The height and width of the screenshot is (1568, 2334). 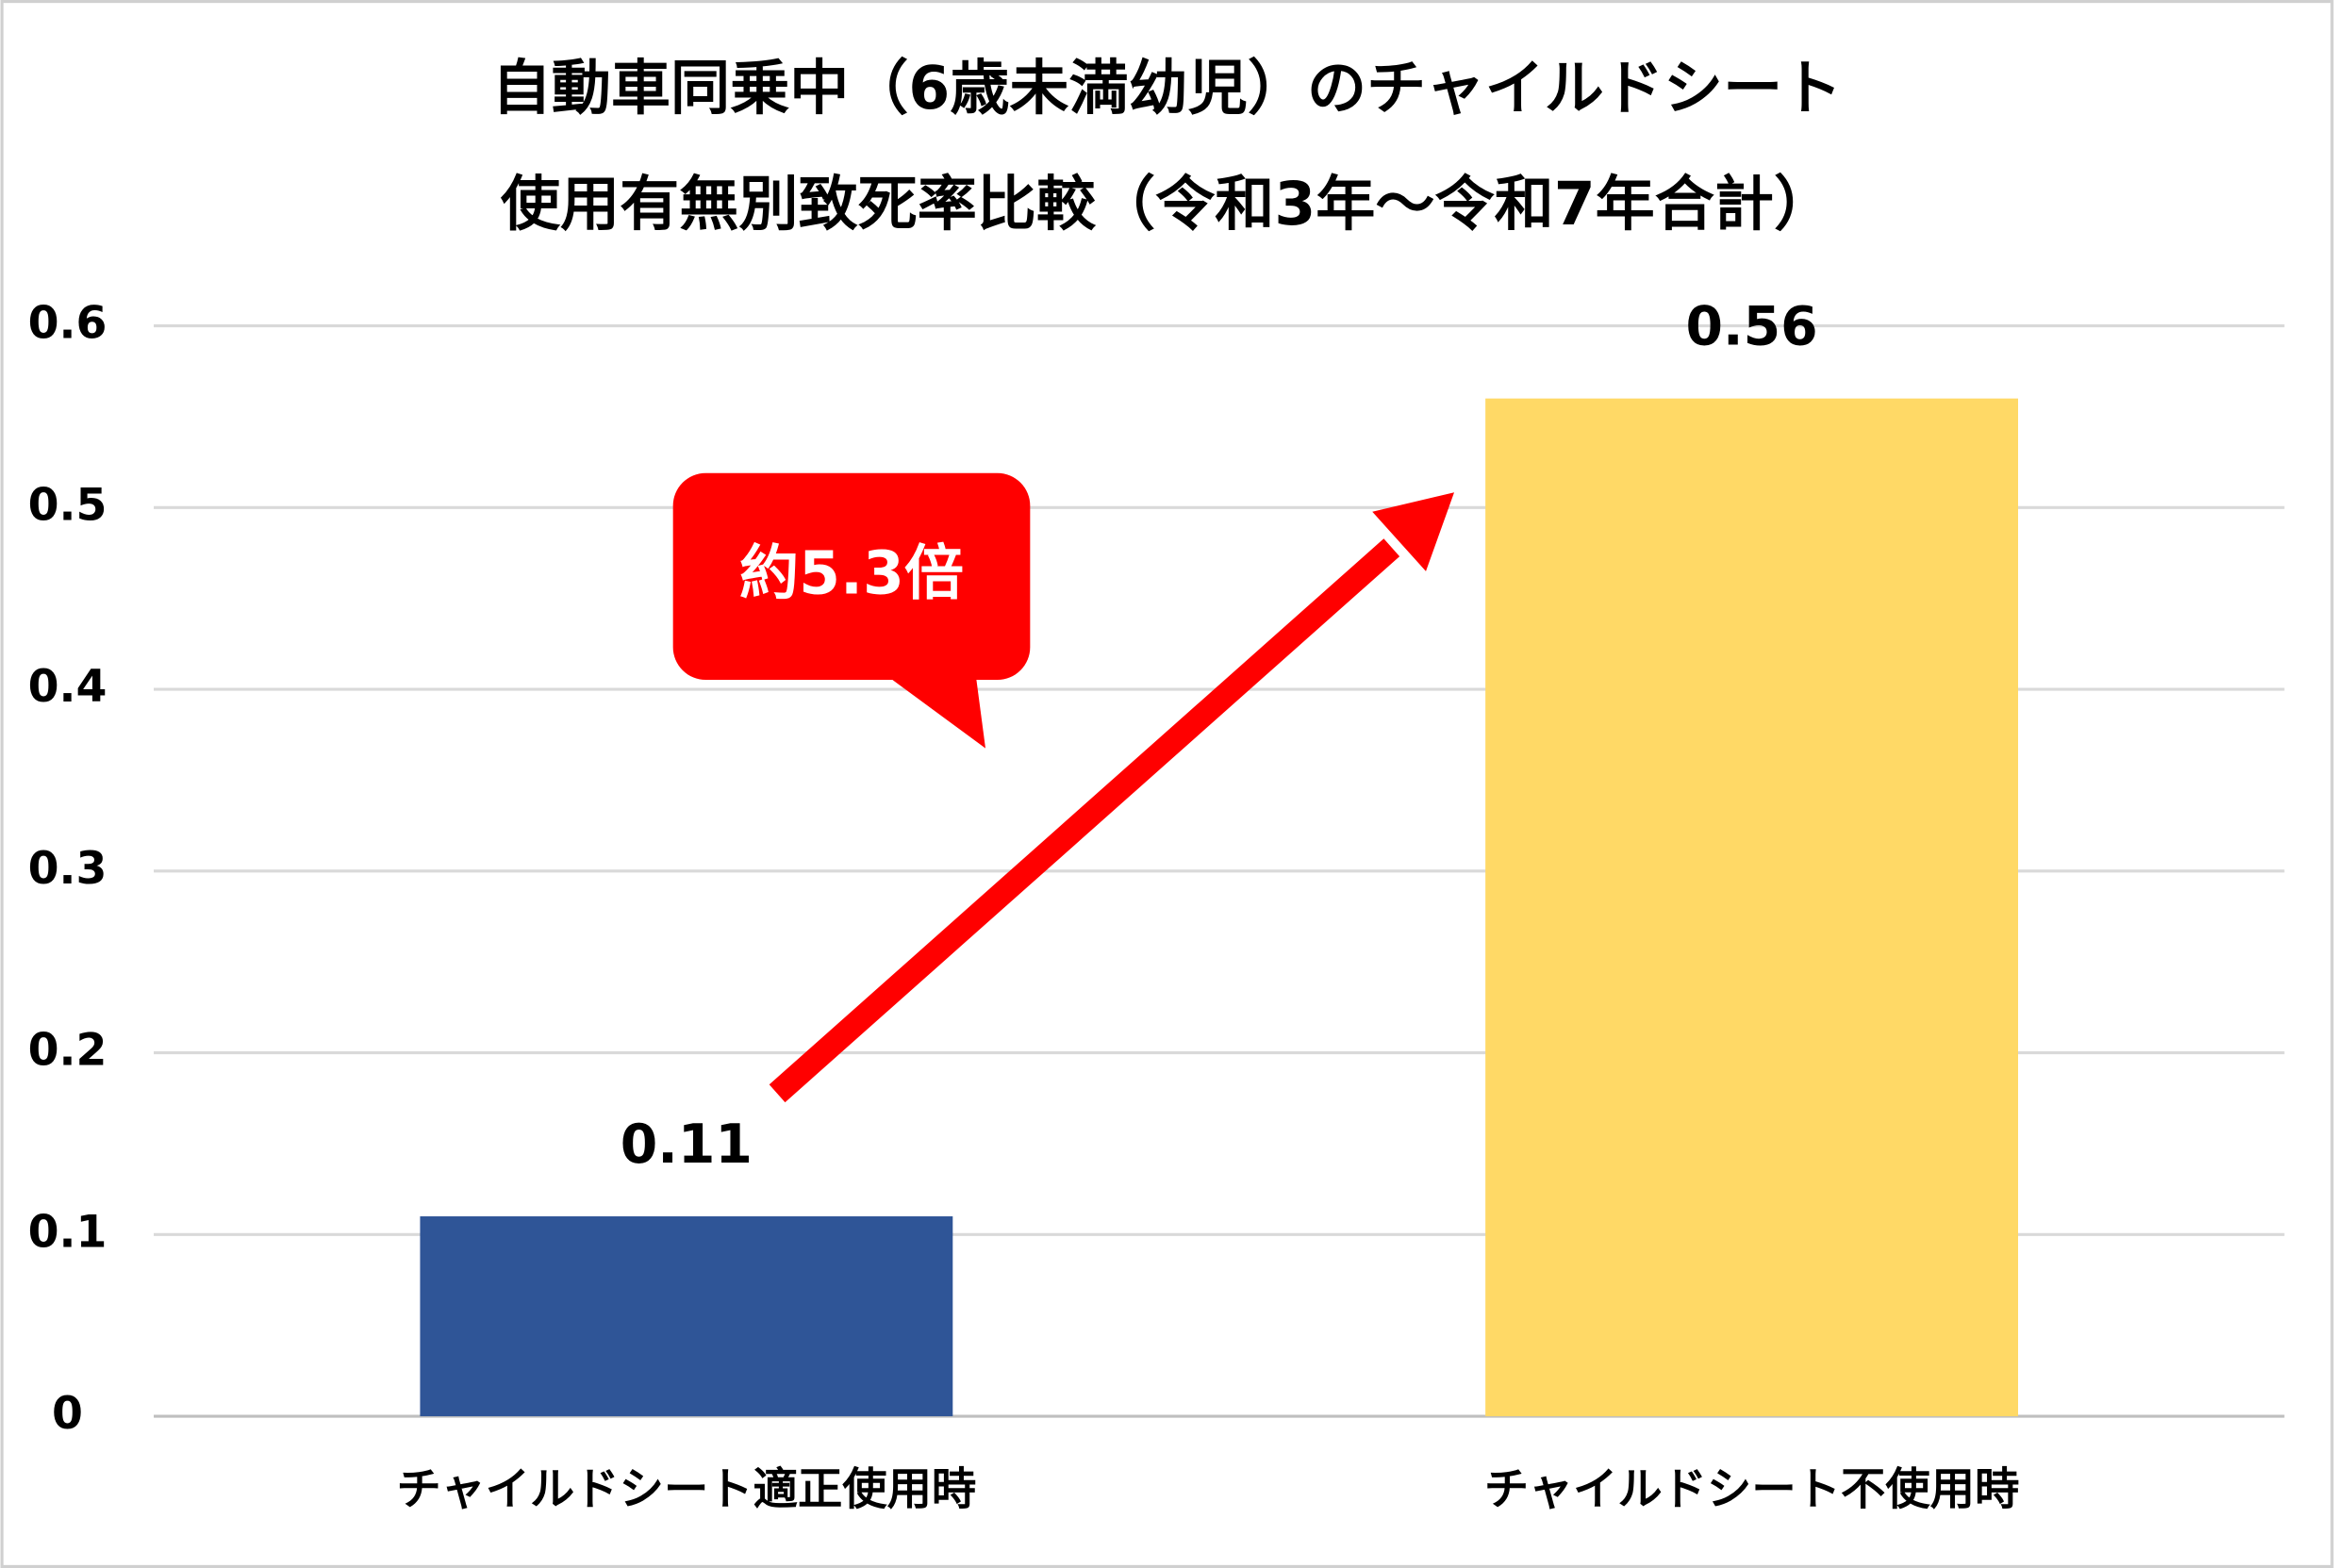 What do you see at coordinates (1167, 88) in the screenshot?
I see `chart-title: 自動車同乗中（6歳未満幼児）のチャイルドシート` at bounding box center [1167, 88].